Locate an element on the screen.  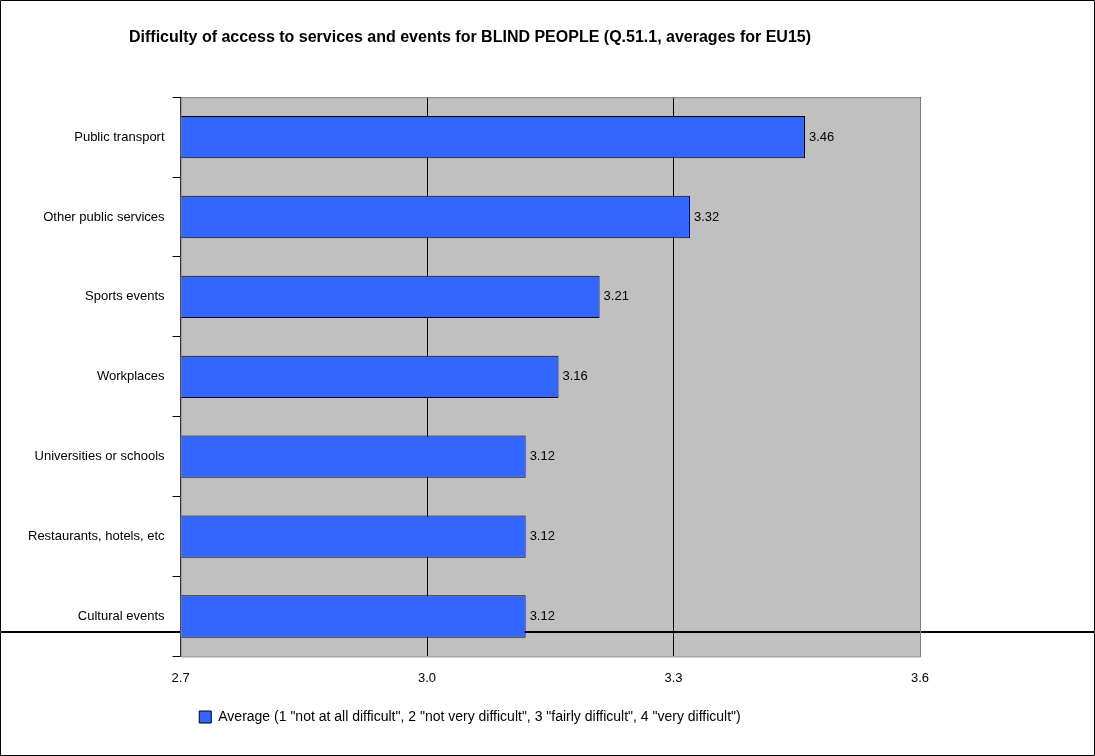
legend-label: Average (1 "not at all difficult", 2 "not very difficult", 3 "fairly difficult", 4 "very difficult") is located at coordinates (479, 715).